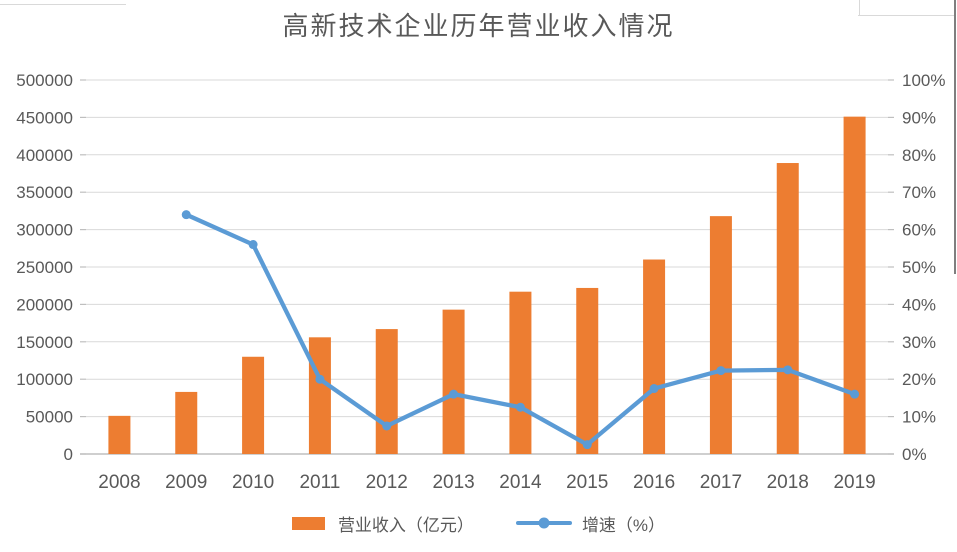 The image size is (957, 552). I want to click on y-axis-label-left: 100000, so click(44, 379).